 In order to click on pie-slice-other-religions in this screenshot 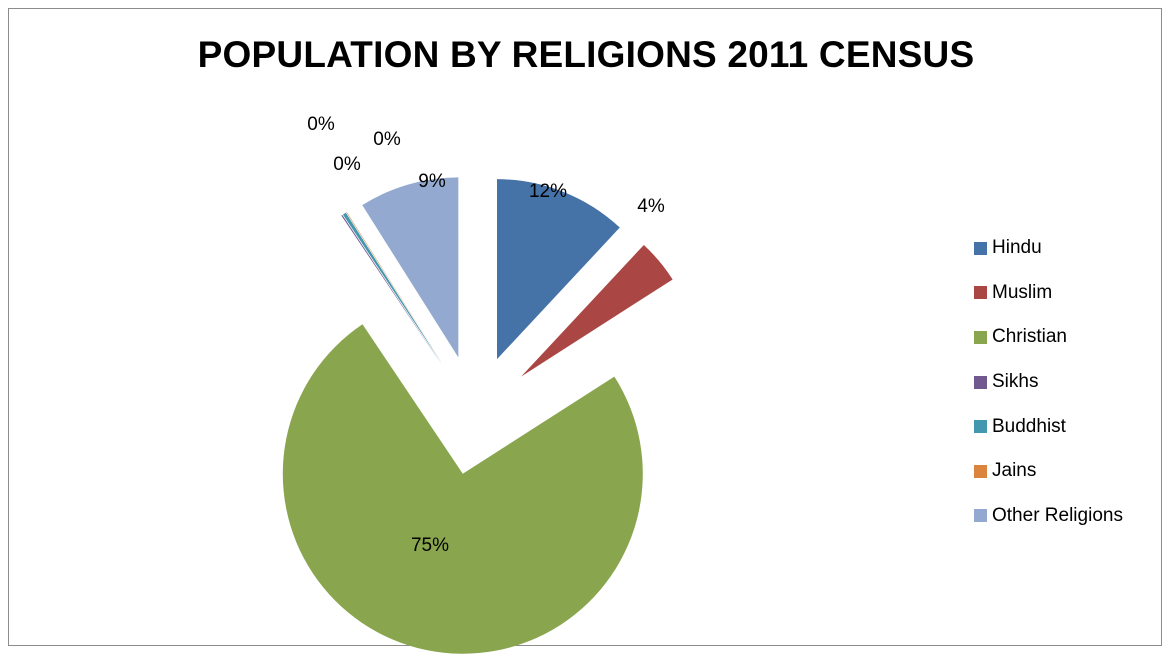, I will do `click(410, 267)`.